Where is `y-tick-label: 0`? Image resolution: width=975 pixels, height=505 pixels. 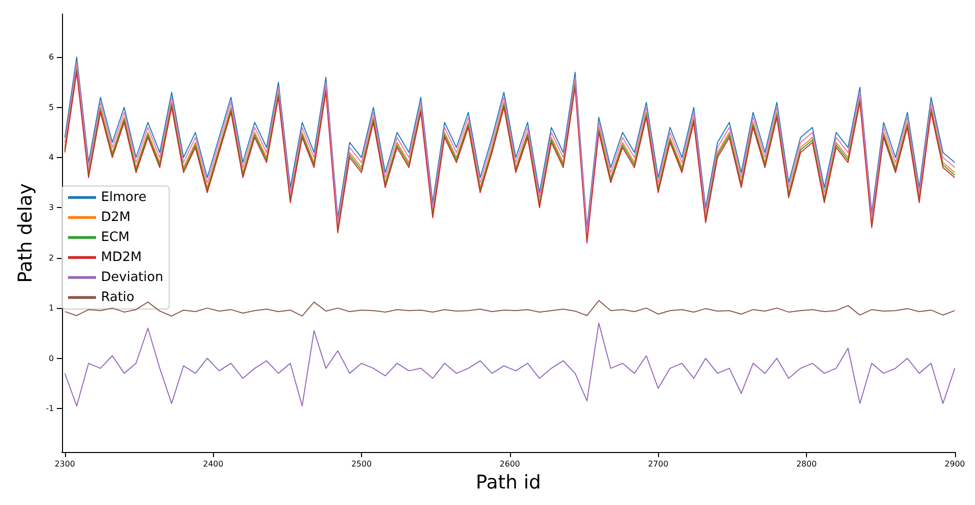 y-tick-label: 0 is located at coordinates (51, 358).